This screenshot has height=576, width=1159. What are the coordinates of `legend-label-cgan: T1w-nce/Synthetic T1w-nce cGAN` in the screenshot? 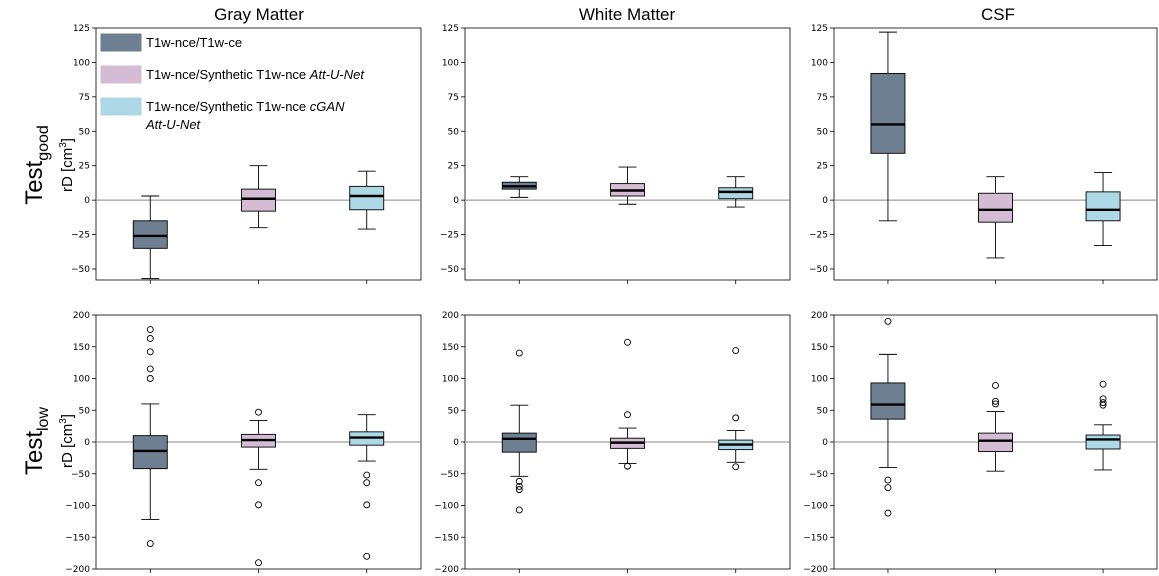 It's located at (245, 106).